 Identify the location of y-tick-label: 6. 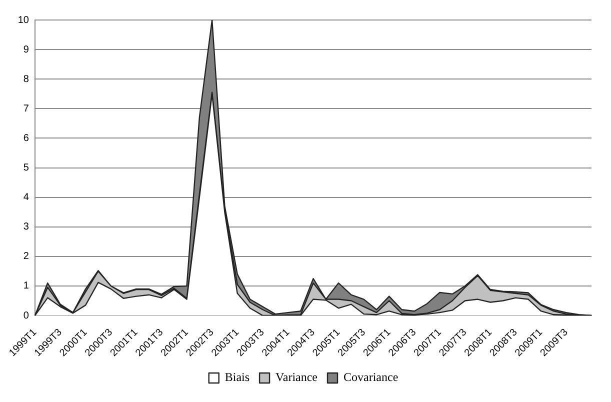
(26, 138).